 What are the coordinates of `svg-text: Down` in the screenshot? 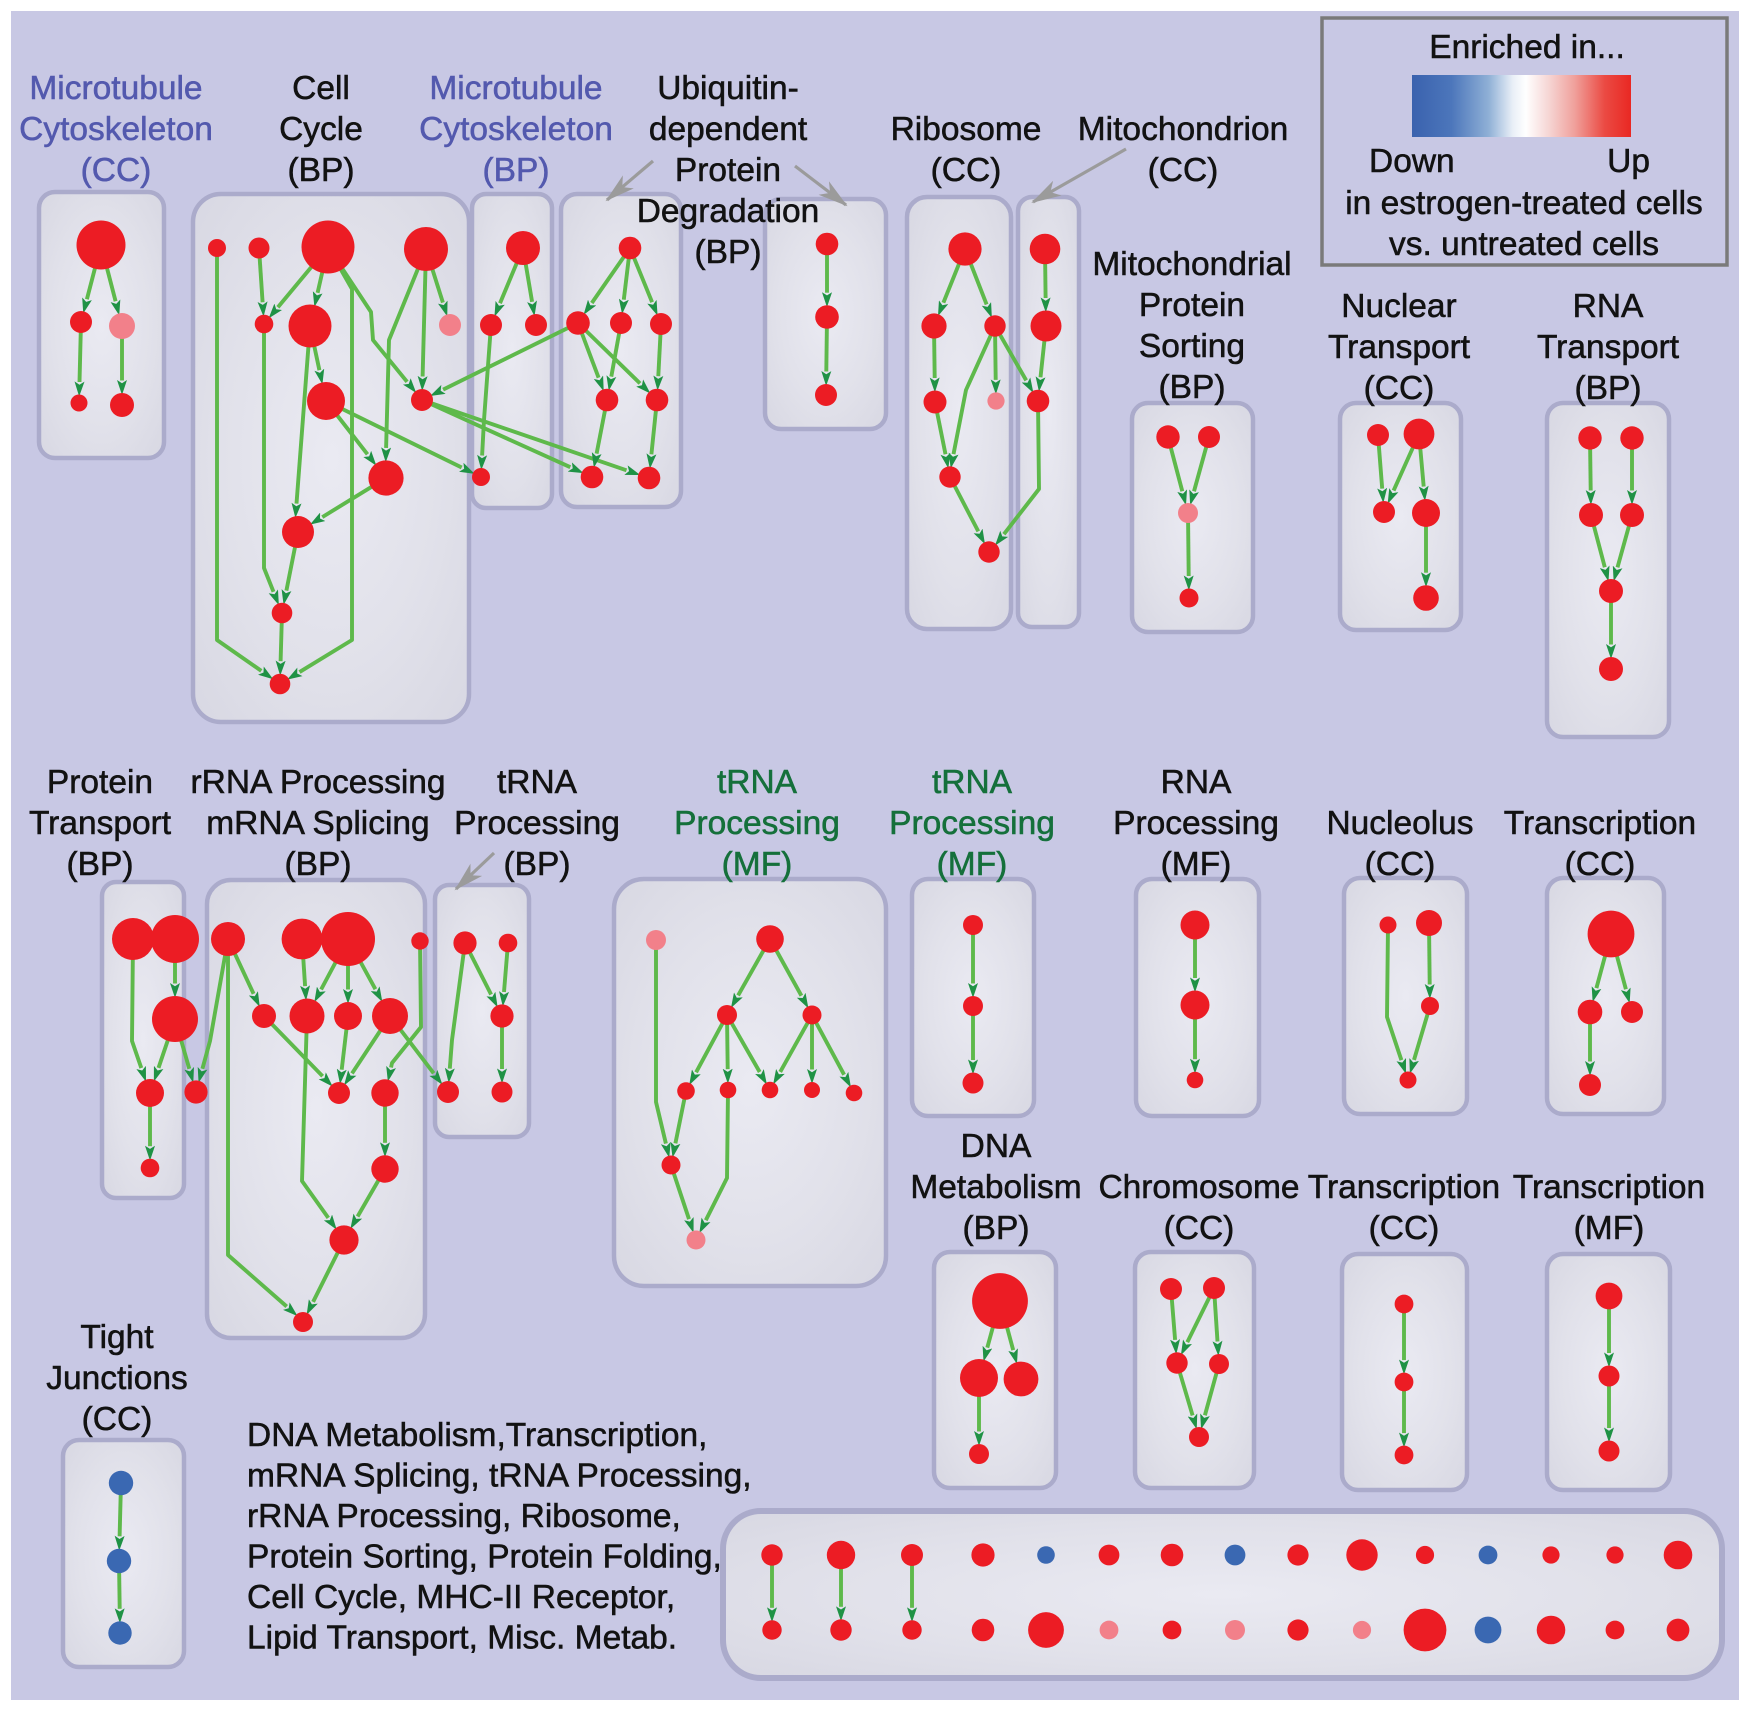 It's located at (1412, 161).